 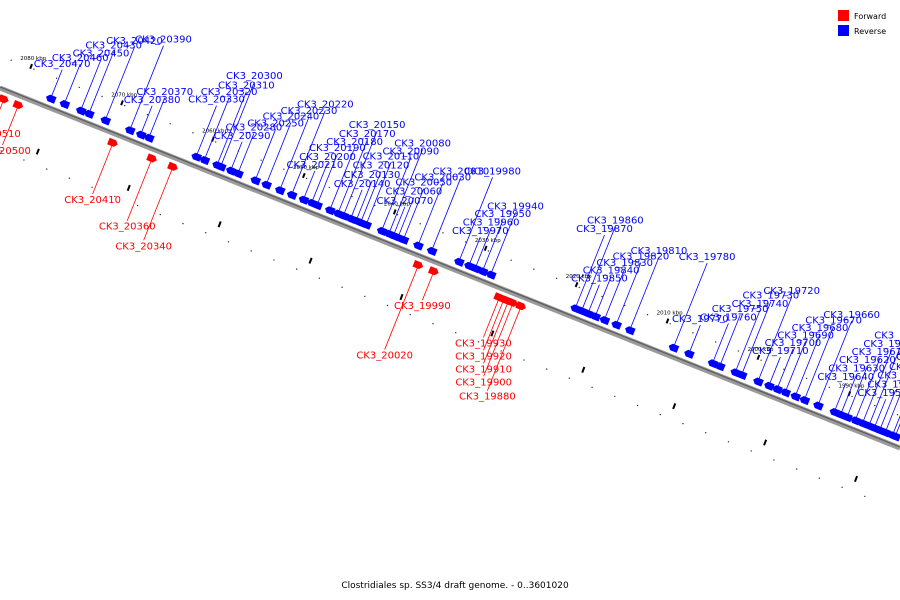 What do you see at coordinates (487, 397) in the screenshot?
I see `gene-label: CK3_19880` at bounding box center [487, 397].